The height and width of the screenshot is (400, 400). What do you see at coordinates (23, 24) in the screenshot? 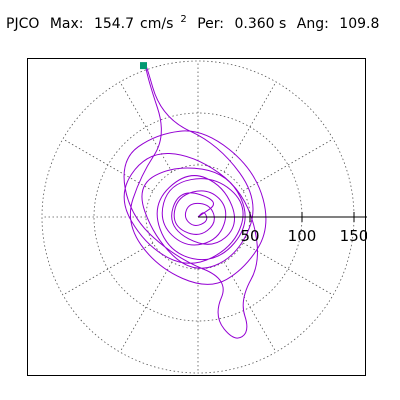
I see `station-code: PJCO` at bounding box center [23, 24].